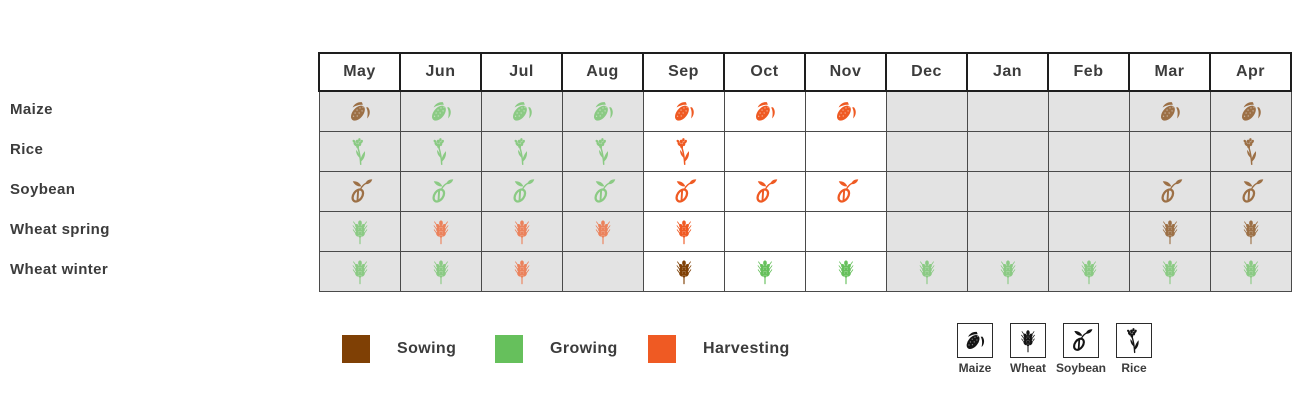 The image size is (1310, 405). I want to click on harvesting-legend-label: Harvesting, so click(746, 348).